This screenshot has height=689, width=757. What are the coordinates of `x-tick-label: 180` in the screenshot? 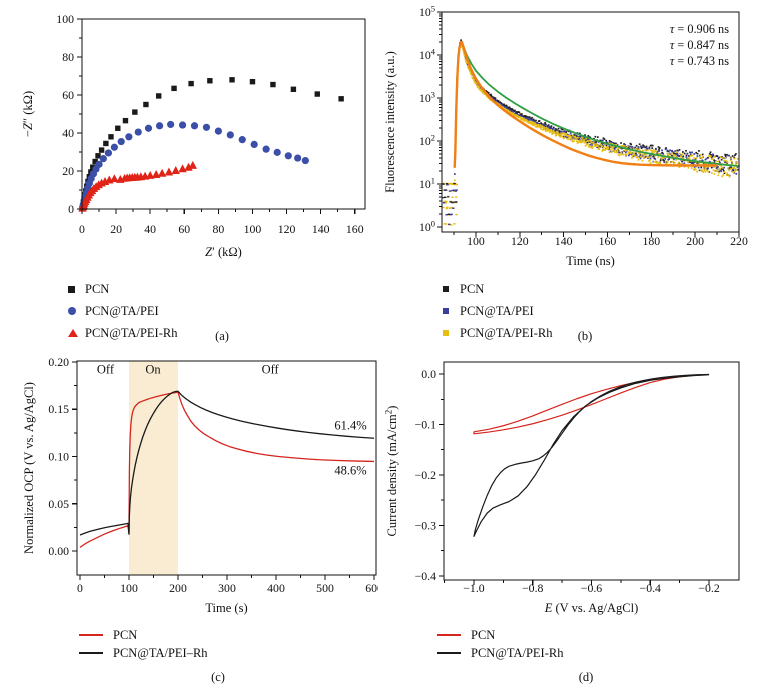 It's located at (651, 241).